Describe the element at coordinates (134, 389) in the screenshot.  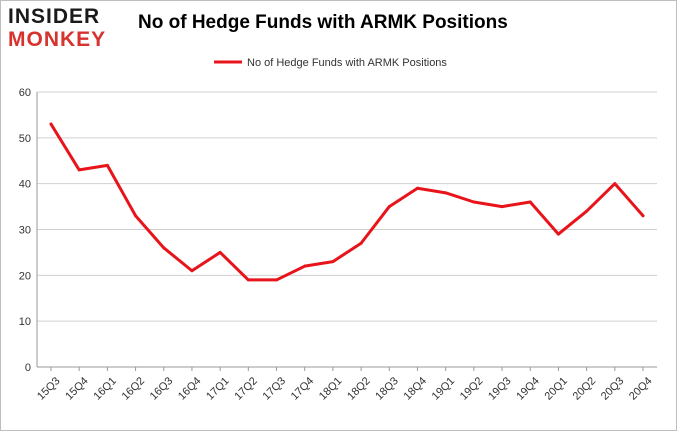
I see `x-tick-label: 16Q2` at that location.